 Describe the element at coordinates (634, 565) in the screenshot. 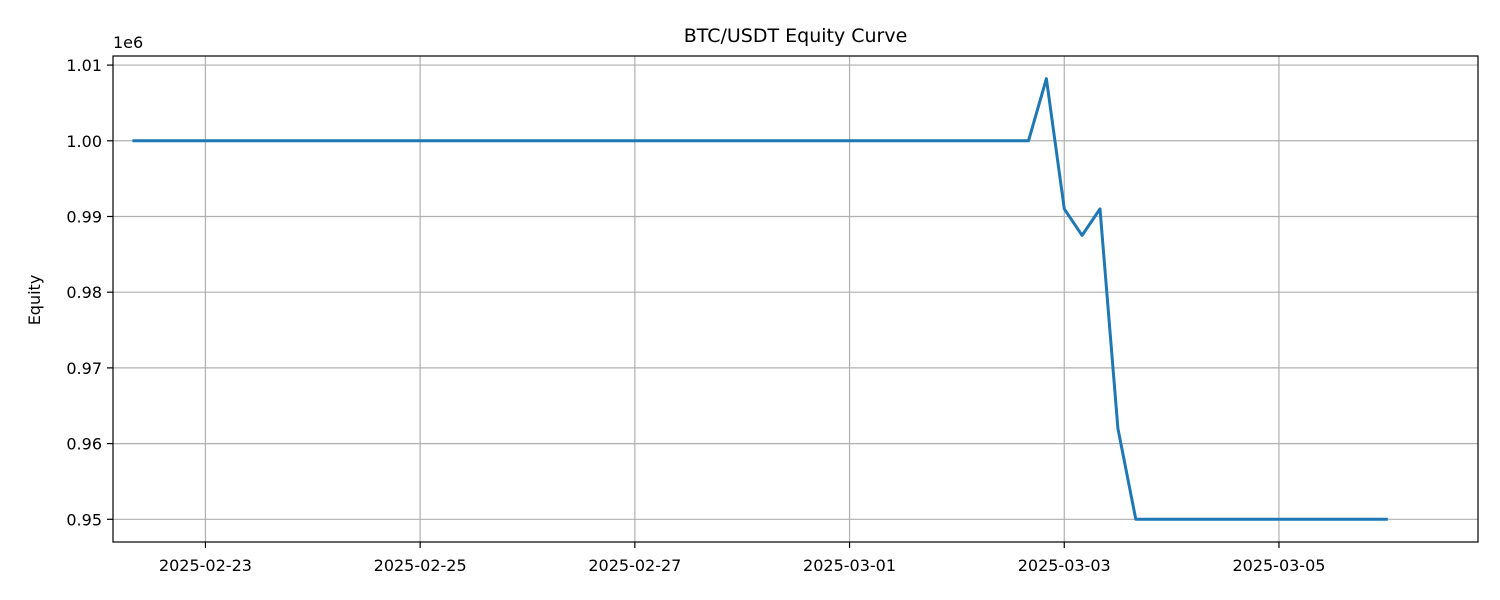

I see `x-tick-label: 2025-02-27` at that location.